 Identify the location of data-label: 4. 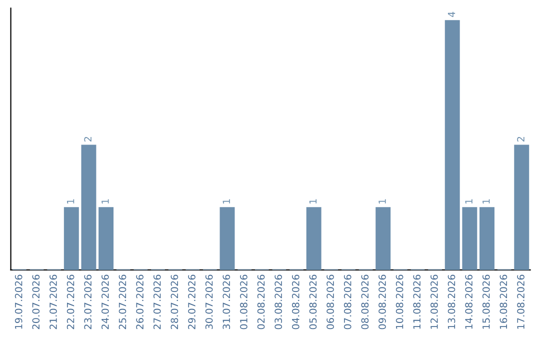
(452, 15).